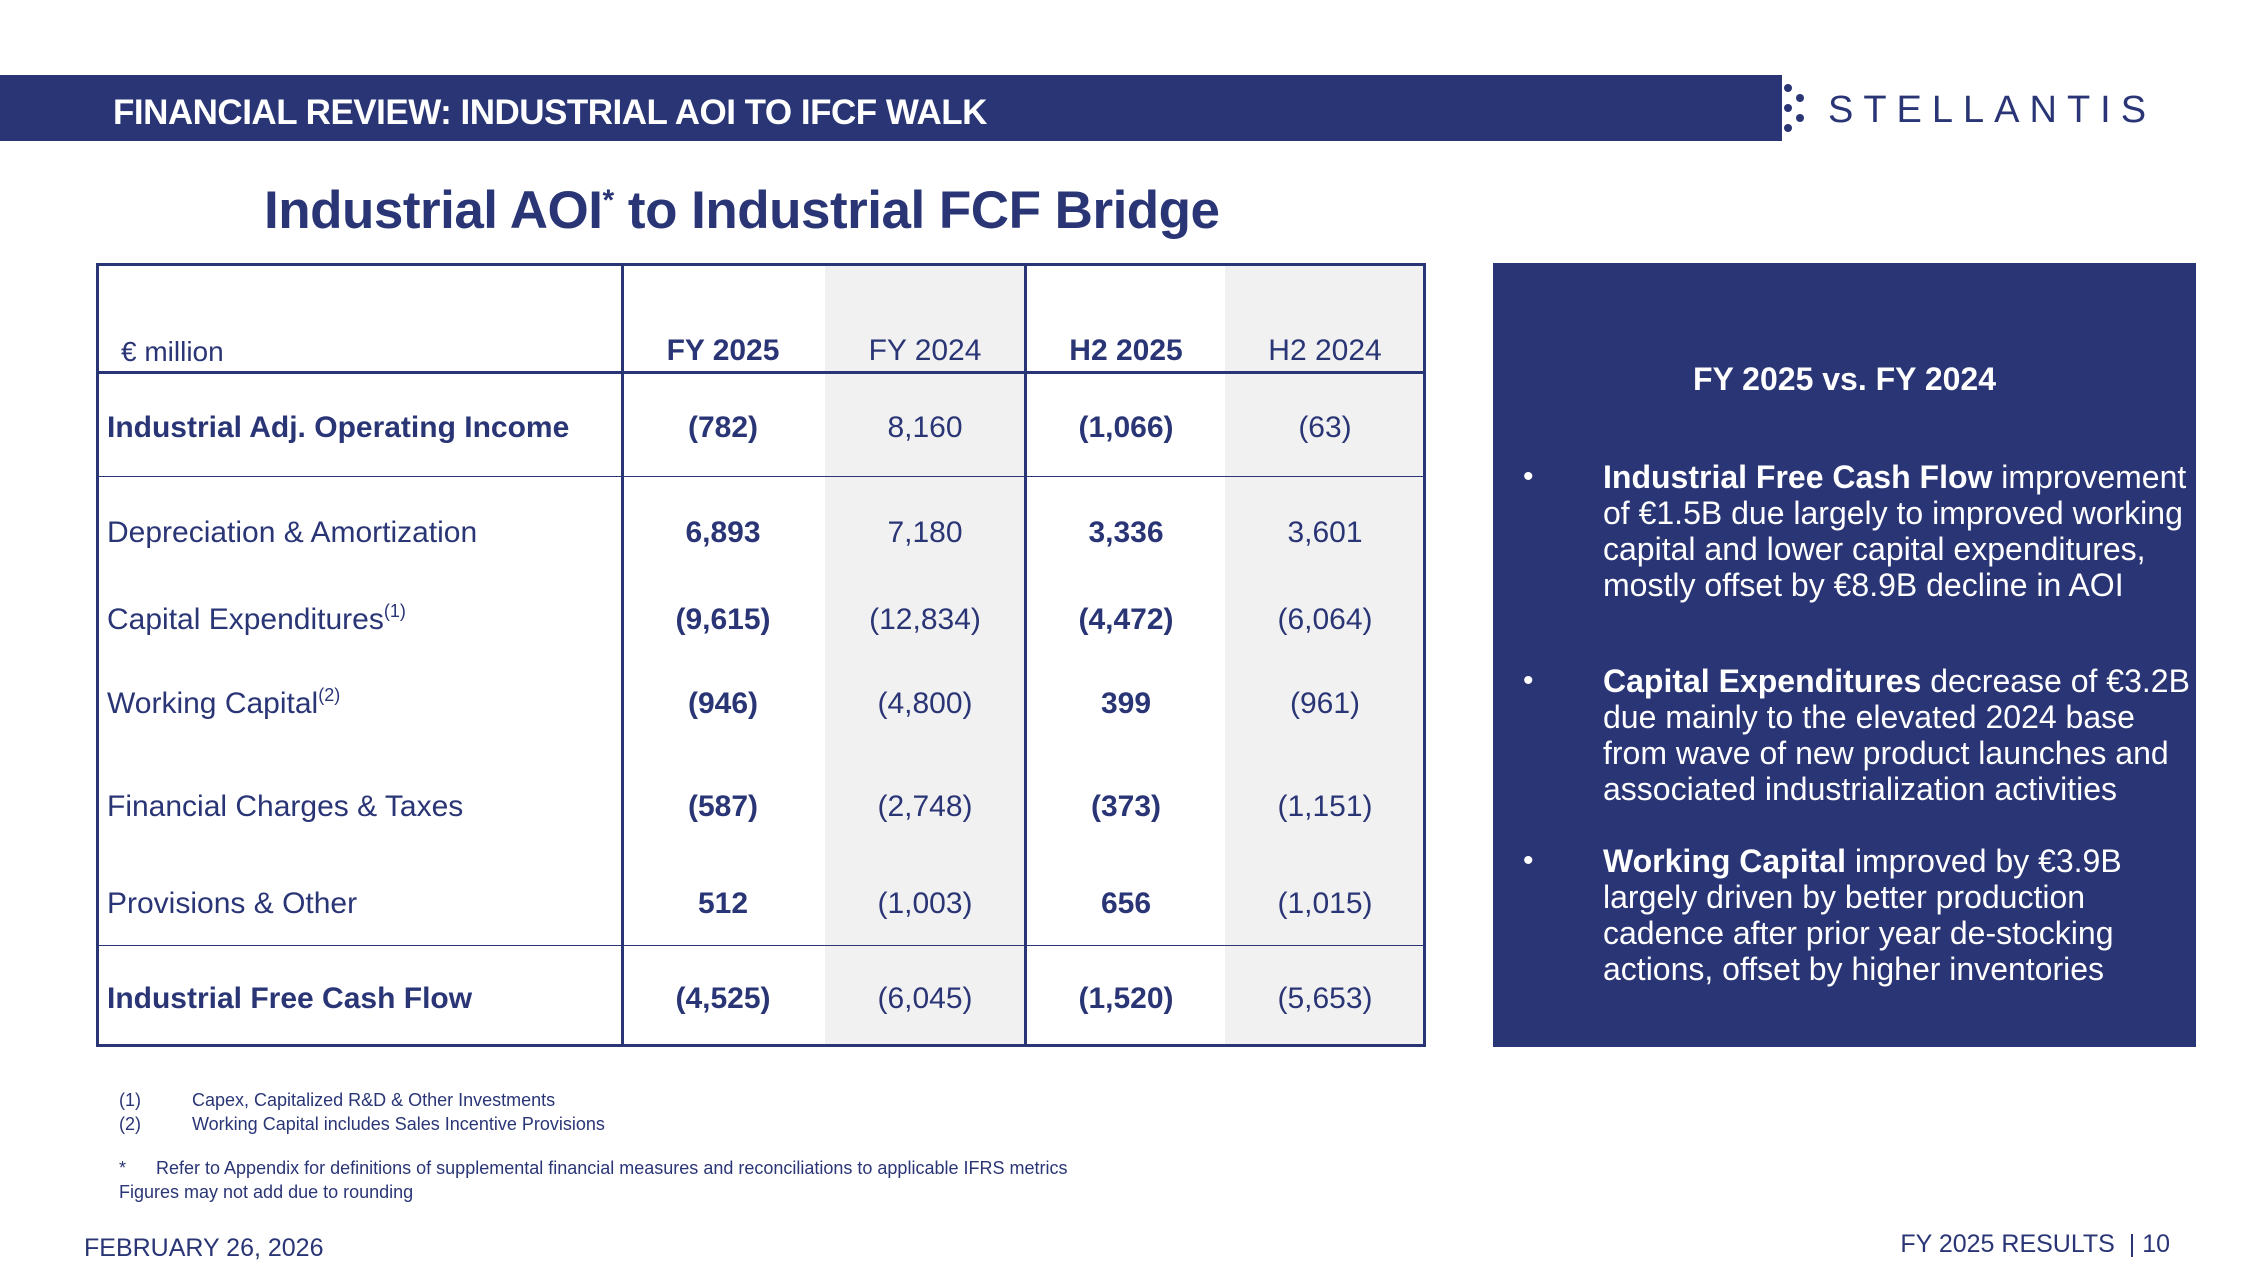  Describe the element at coordinates (285, 806) in the screenshot. I see `row-label-fct: Financial Charges & Taxes` at that location.